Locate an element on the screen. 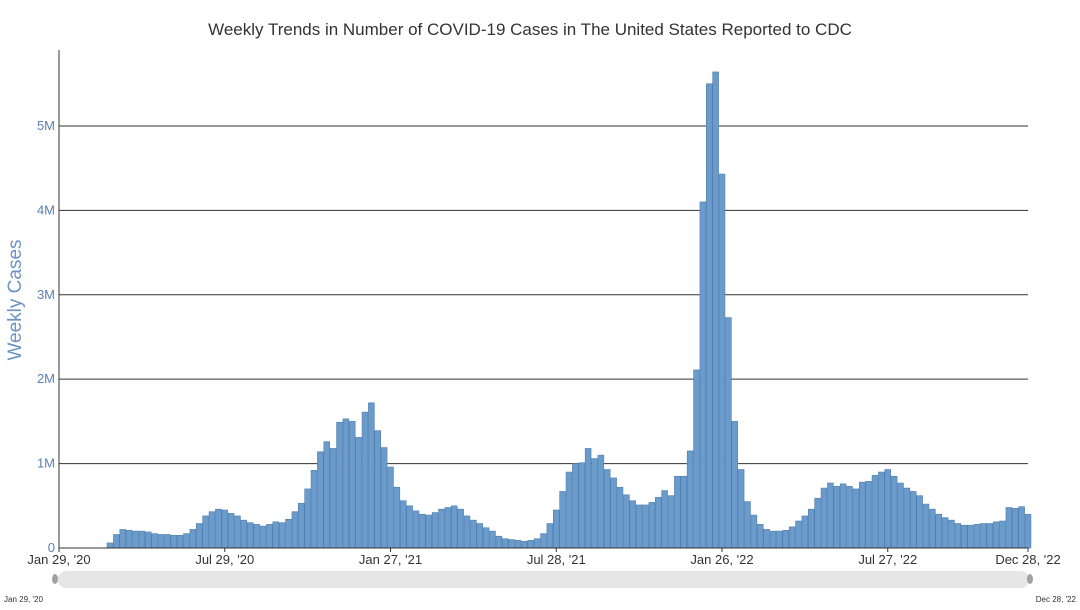  y-tick-label: 4M is located at coordinates (46, 209).